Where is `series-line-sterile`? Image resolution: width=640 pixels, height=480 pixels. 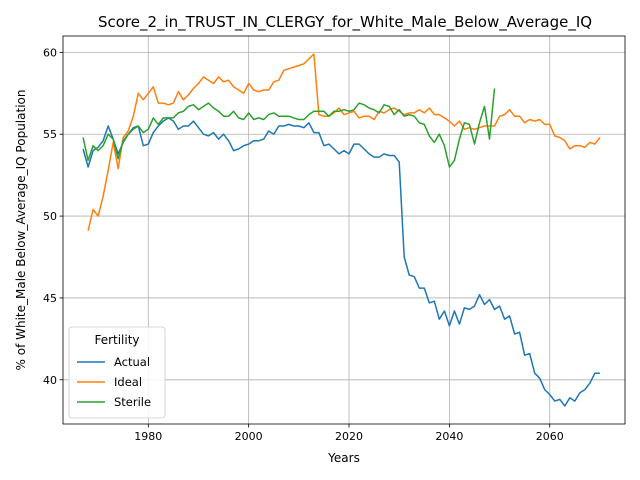 series-line-sterile is located at coordinates (289, 128).